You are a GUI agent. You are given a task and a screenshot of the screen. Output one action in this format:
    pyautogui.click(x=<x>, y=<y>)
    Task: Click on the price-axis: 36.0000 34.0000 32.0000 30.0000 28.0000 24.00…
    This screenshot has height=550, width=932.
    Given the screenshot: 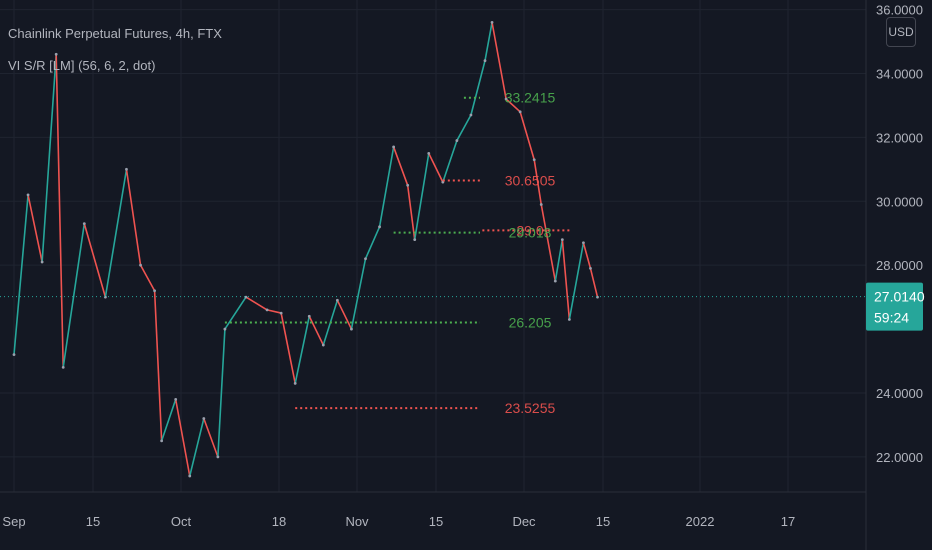 What is the action you would take?
    pyautogui.click(x=899, y=234)
    